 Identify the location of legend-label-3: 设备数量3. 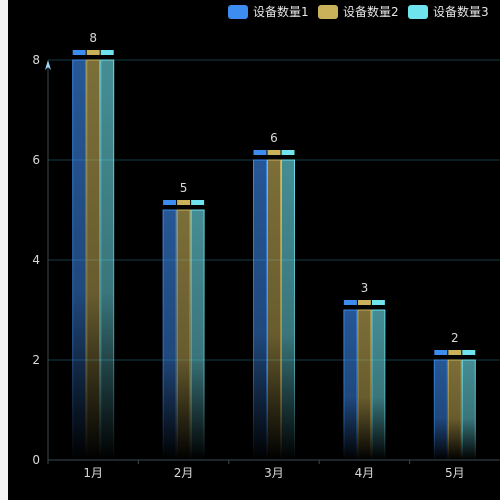
(461, 11).